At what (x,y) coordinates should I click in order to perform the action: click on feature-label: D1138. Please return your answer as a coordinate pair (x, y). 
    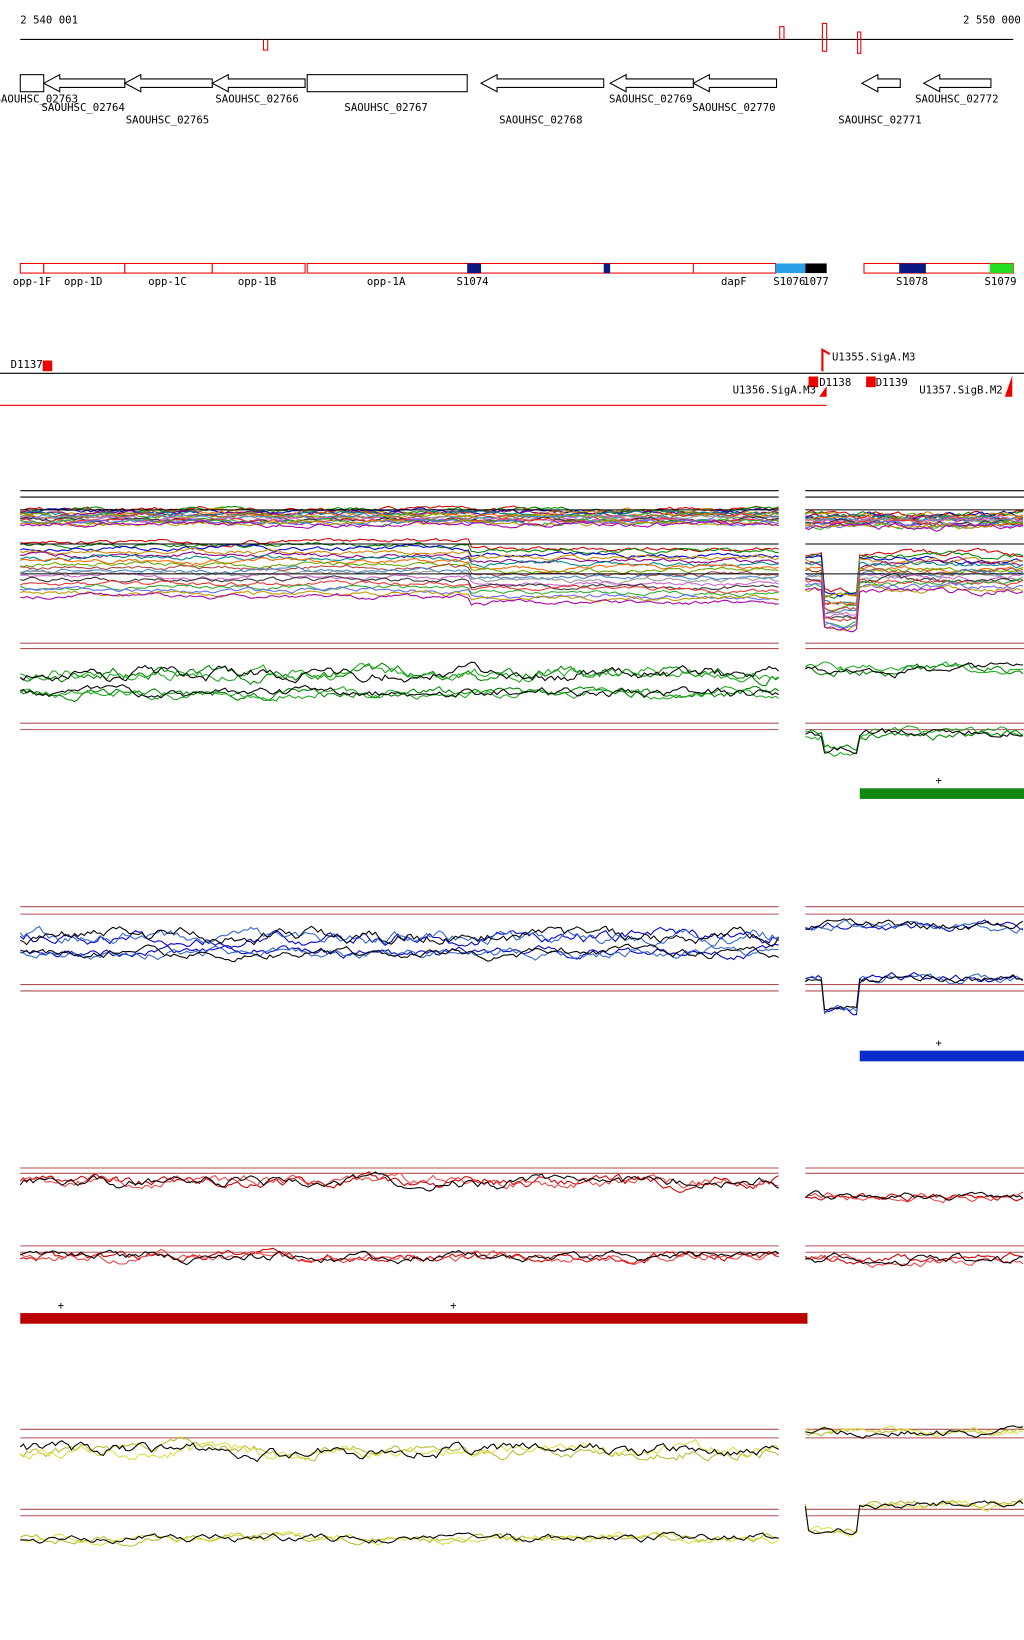
    Looking at the image, I should click on (835, 382).